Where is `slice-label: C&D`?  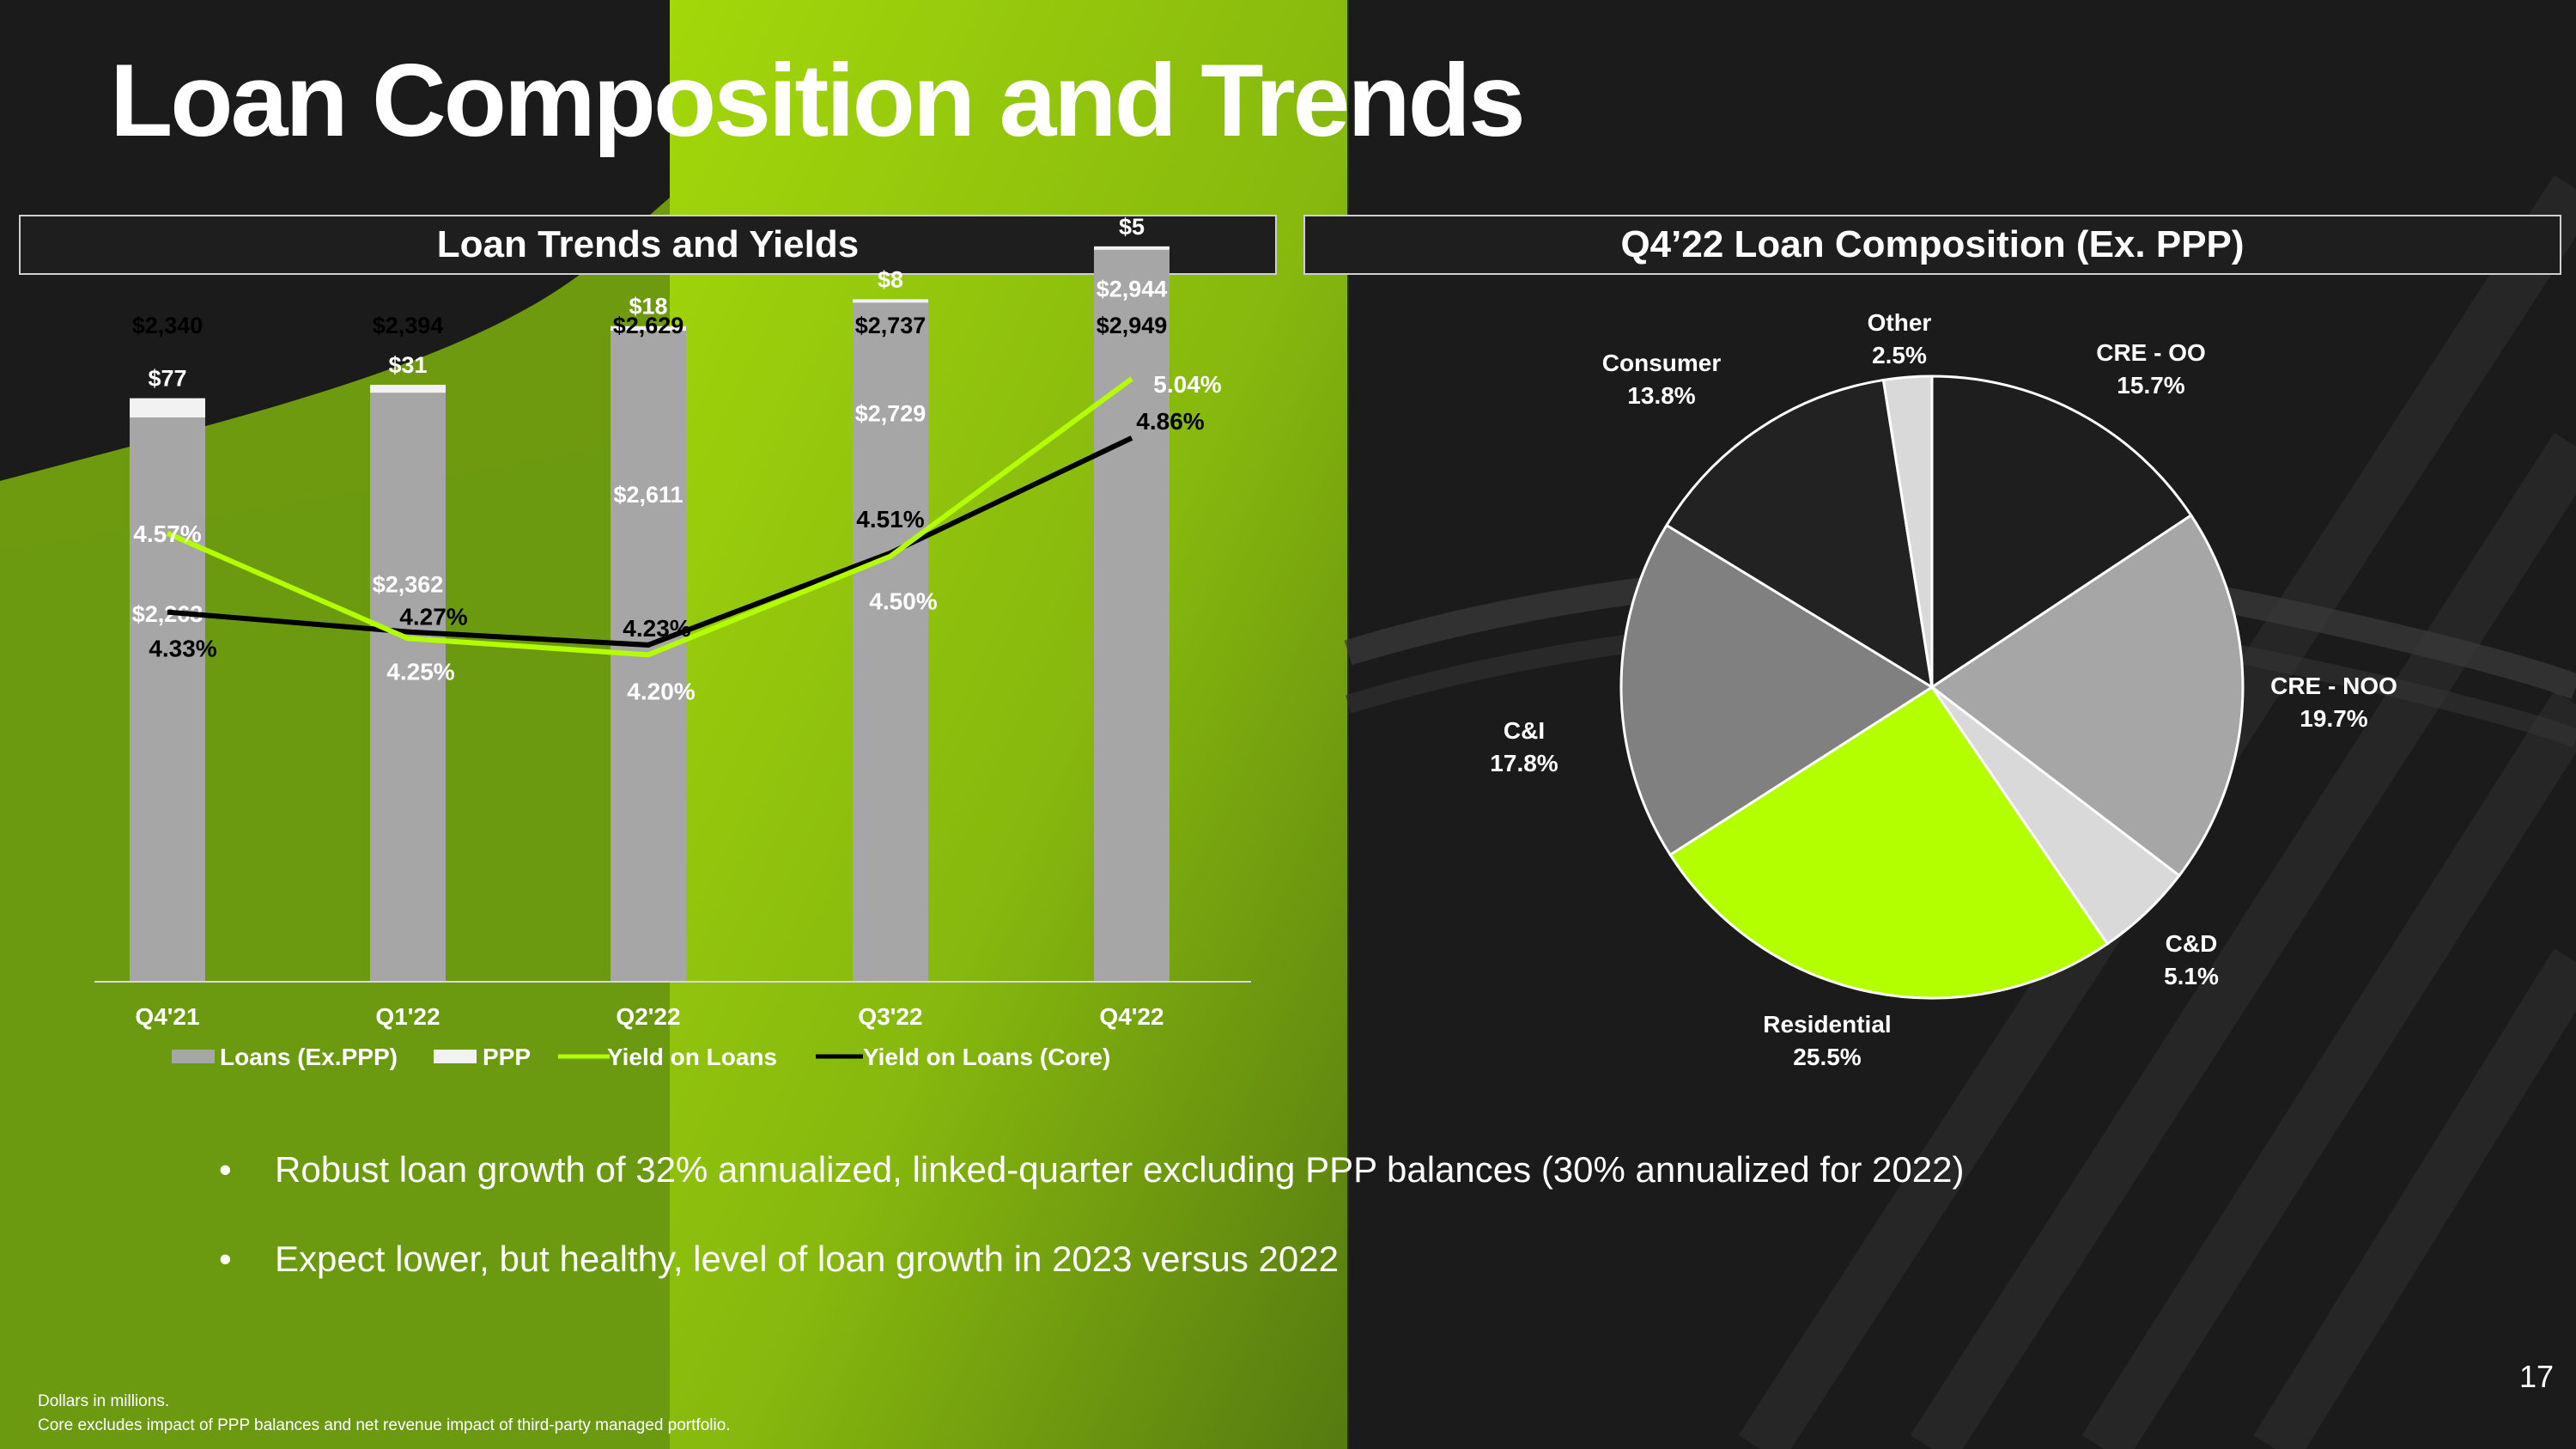
slice-label: C&D is located at coordinates (2192, 943).